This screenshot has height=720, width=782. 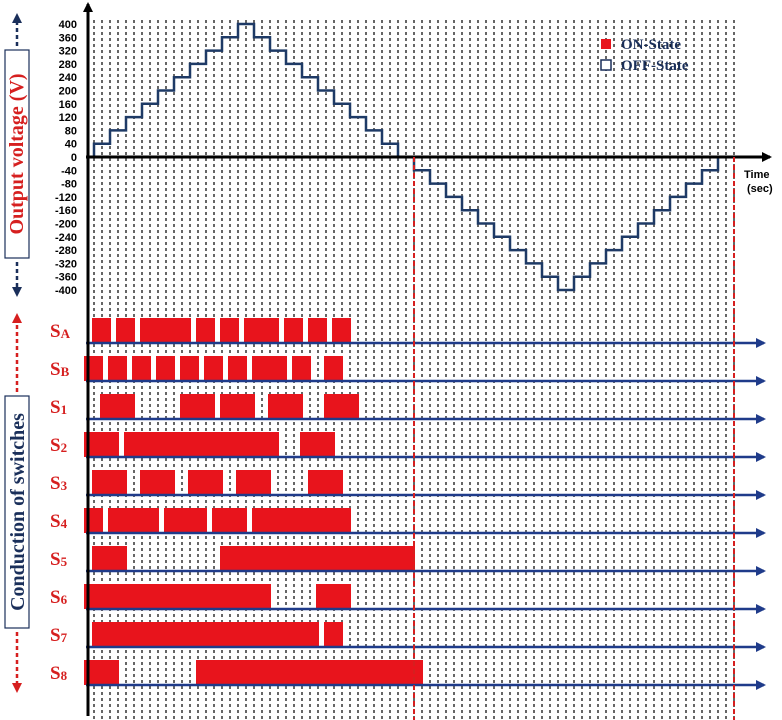 What do you see at coordinates (651, 45) in the screenshot?
I see `legend-on-label: ON-State` at bounding box center [651, 45].